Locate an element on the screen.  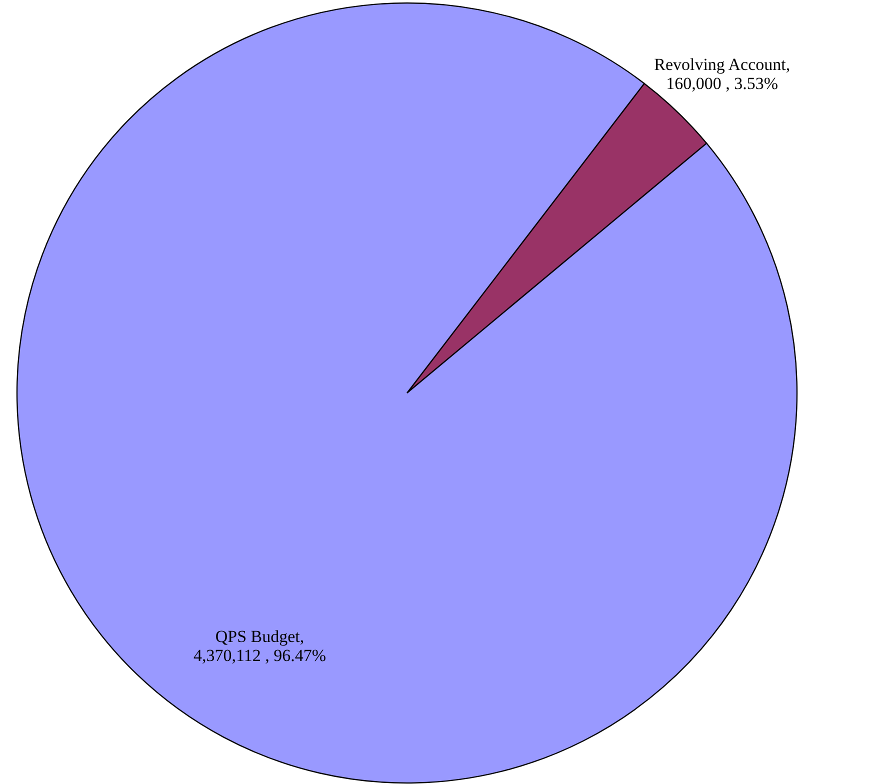
slice-label: QPS Budget, 4,370,112 , 96.47% is located at coordinates (259, 646).